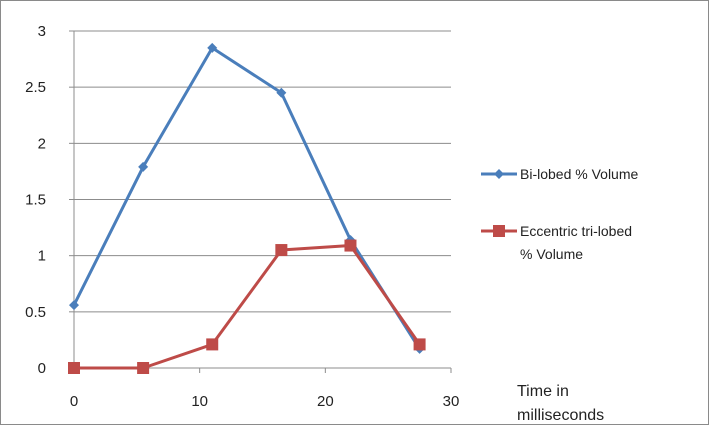 The height and width of the screenshot is (428, 711). I want to click on y-tick-label-1: 0.5, so click(35, 312).